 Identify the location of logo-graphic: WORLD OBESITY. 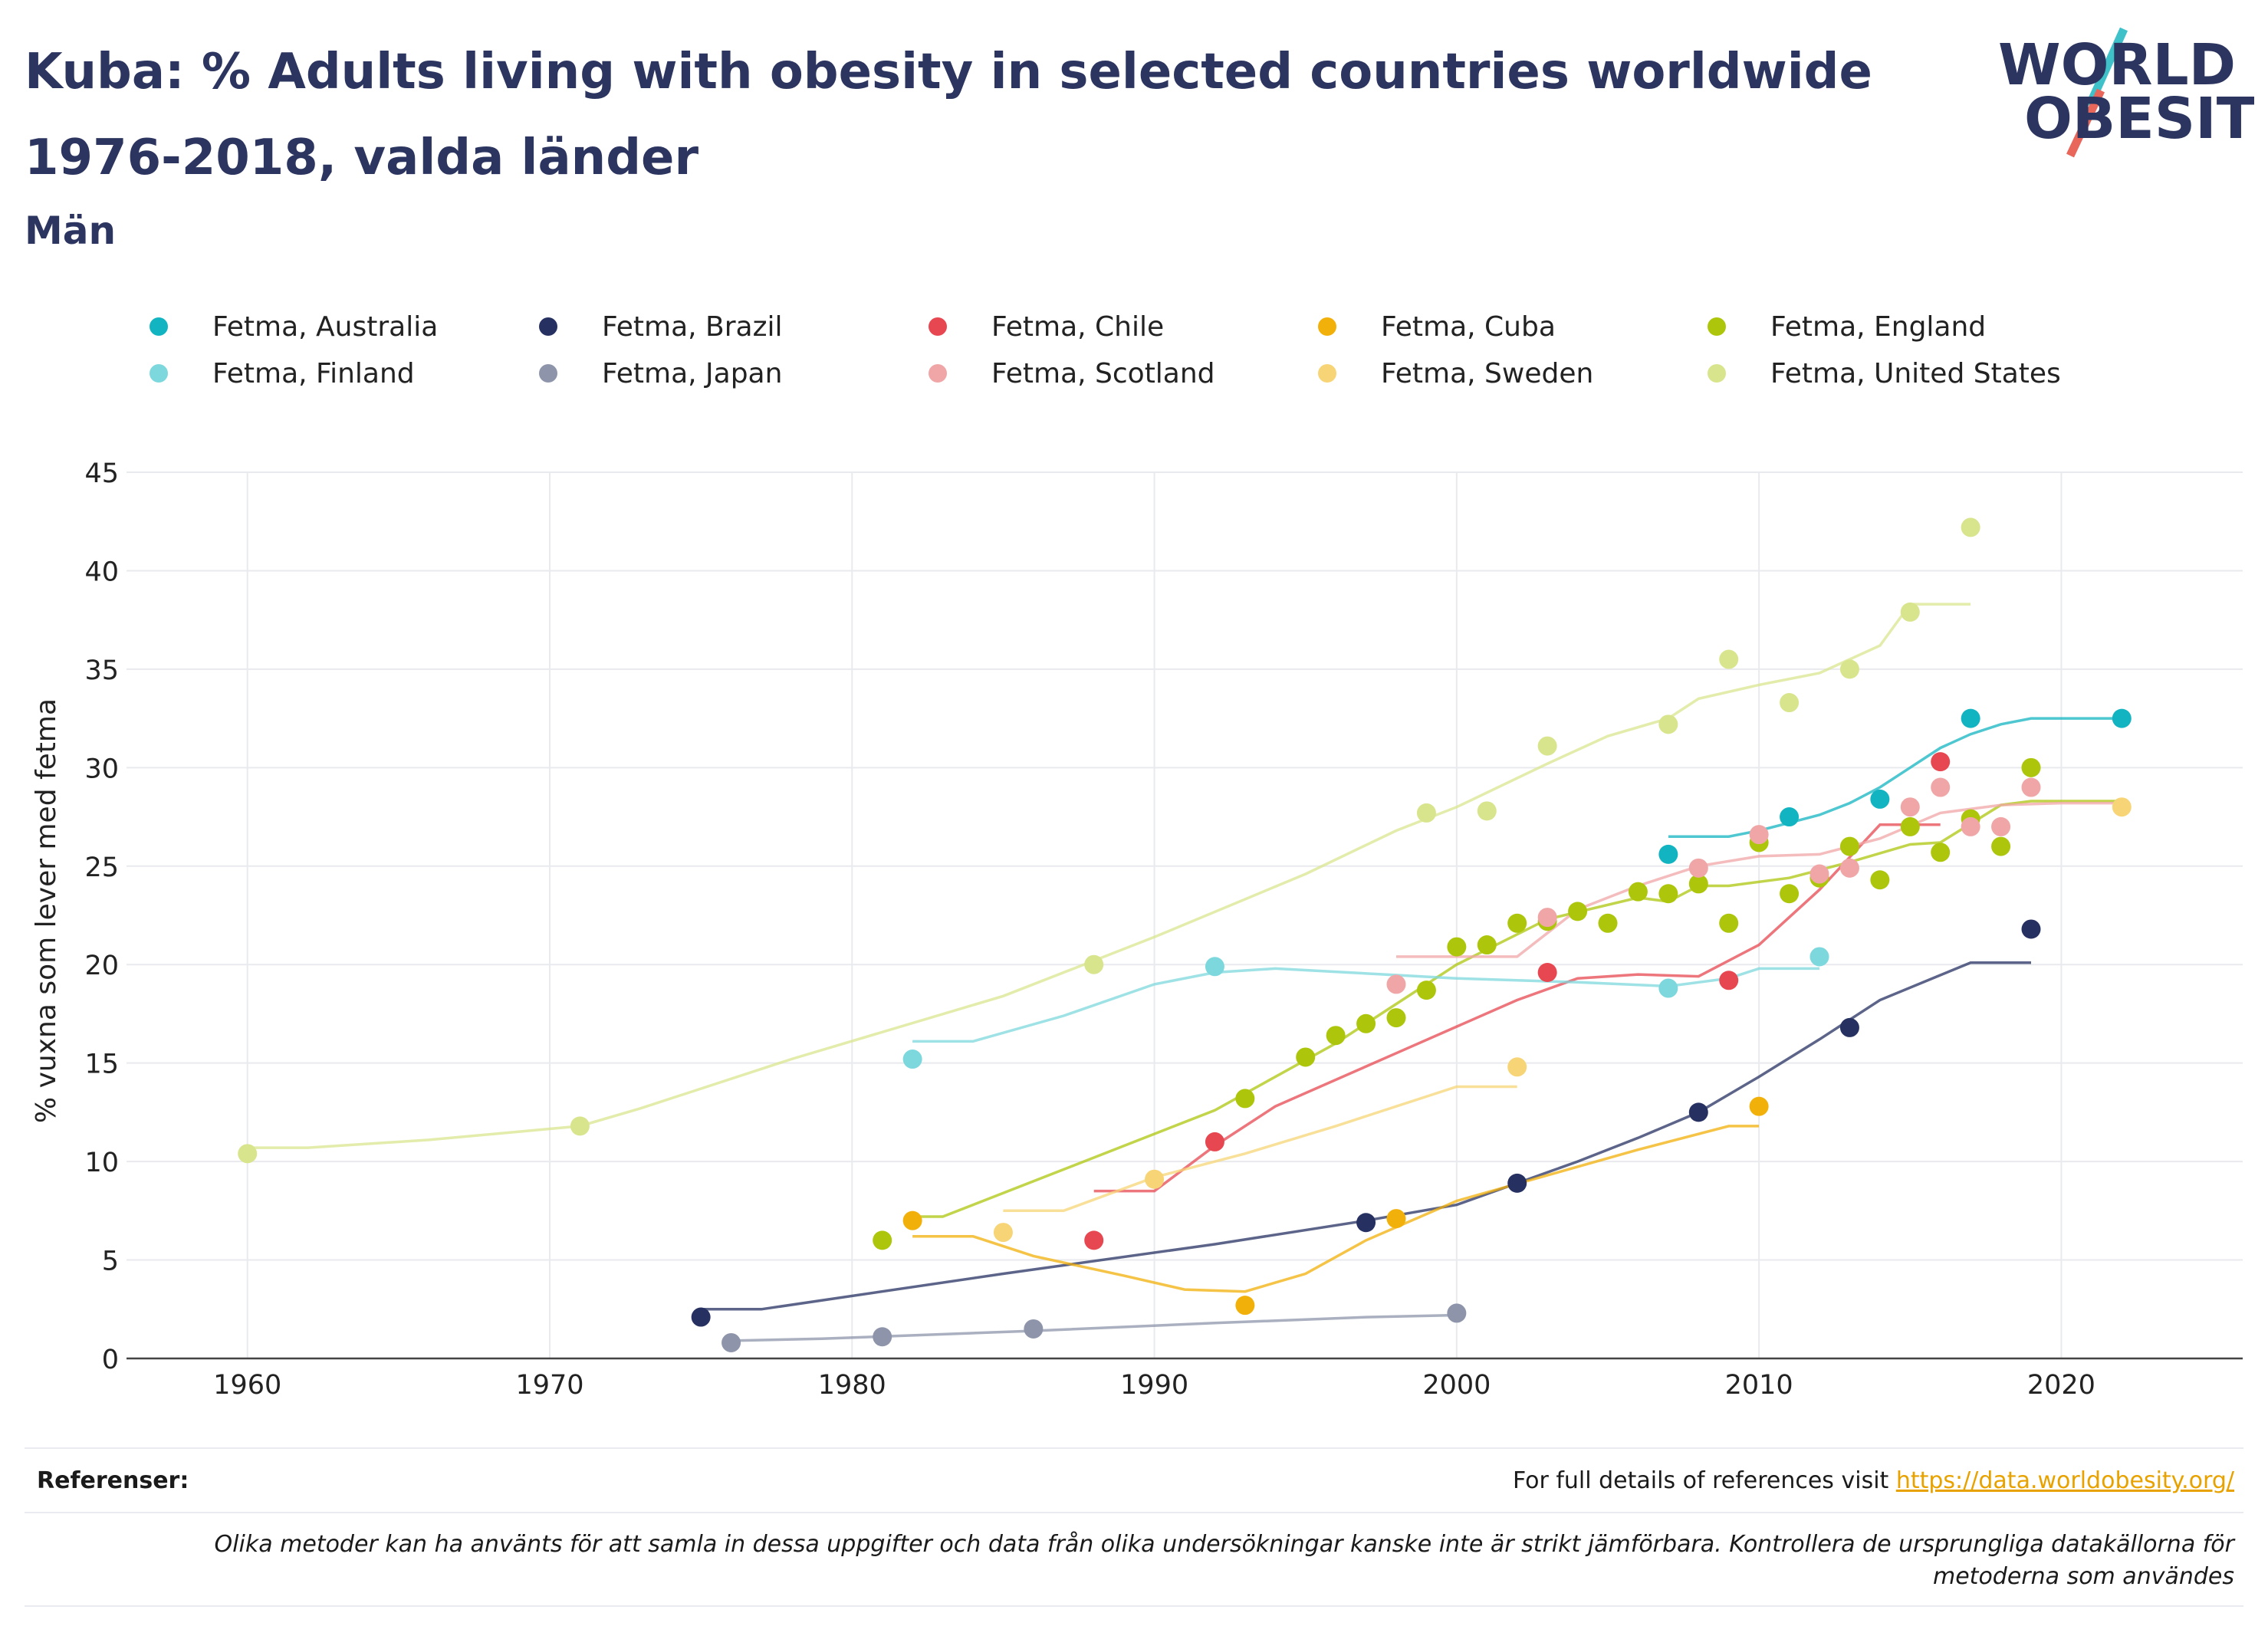
(2133, 92).